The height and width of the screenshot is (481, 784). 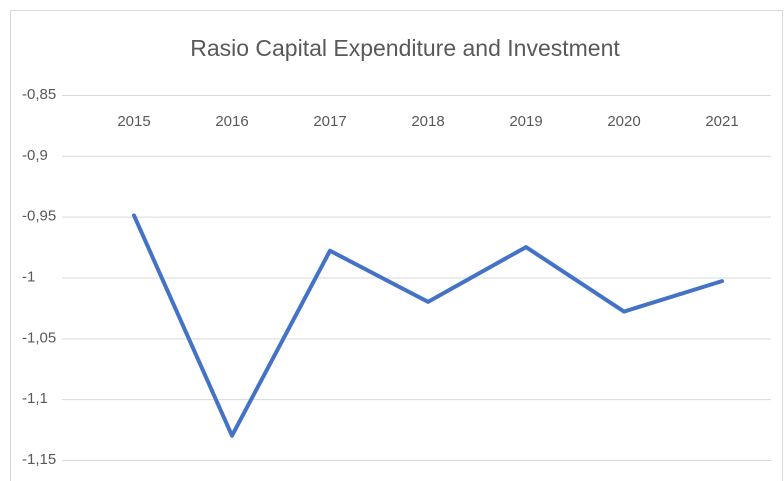 What do you see at coordinates (35, 398) in the screenshot?
I see `y-tick-label: -1,1` at bounding box center [35, 398].